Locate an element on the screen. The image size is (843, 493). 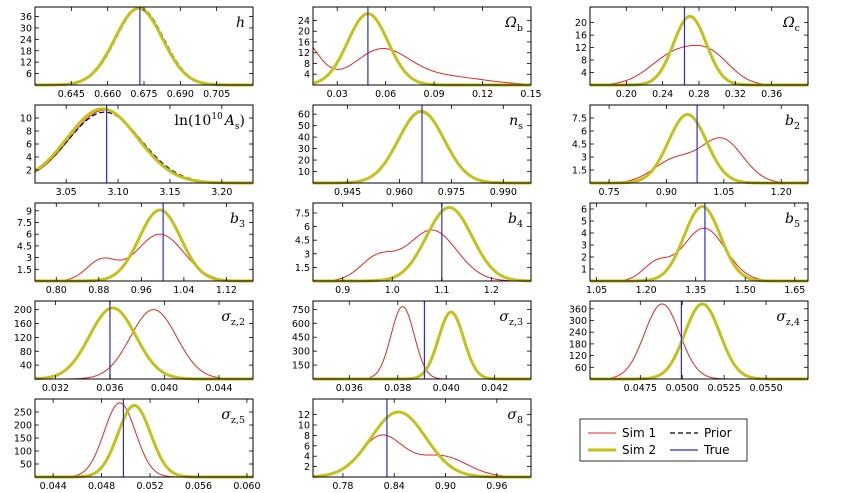
panel-frame-sz3 is located at coordinates (422, 340).